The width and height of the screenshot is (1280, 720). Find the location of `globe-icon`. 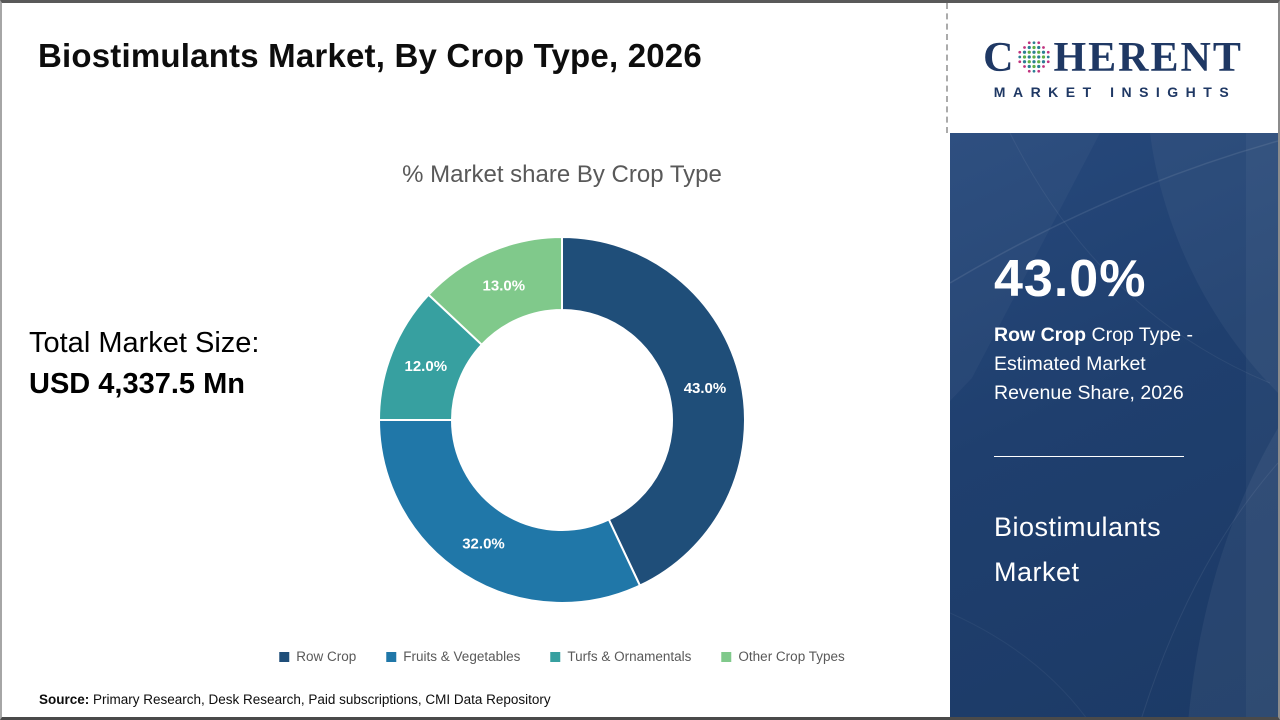

globe-icon is located at coordinates (1034, 56).